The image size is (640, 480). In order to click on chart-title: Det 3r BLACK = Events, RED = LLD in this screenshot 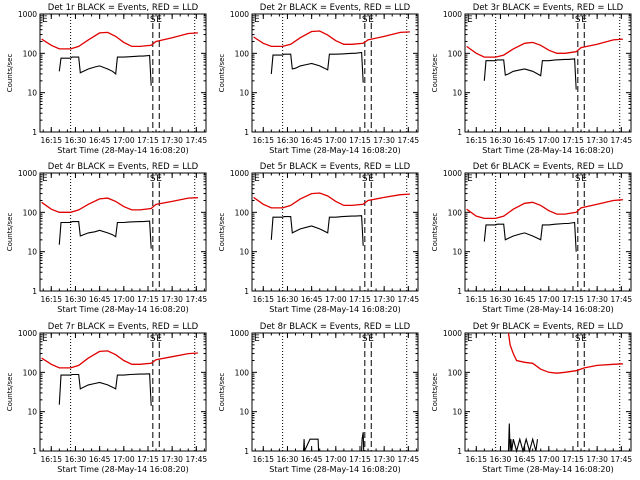, I will do `click(548, 8)`.